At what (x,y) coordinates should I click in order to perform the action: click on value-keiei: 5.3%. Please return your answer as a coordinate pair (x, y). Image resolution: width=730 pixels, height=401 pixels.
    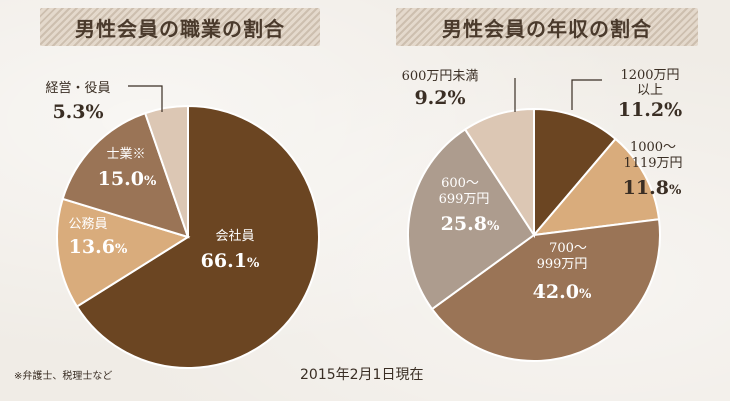
    Looking at the image, I should click on (77, 112).